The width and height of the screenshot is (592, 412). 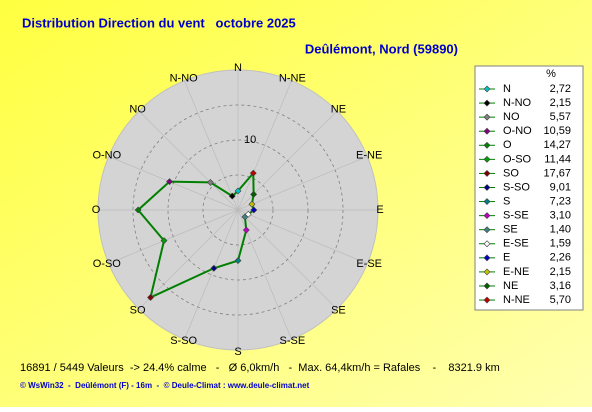 What do you see at coordinates (237, 352) in the screenshot?
I see `direction-label: S` at bounding box center [237, 352].